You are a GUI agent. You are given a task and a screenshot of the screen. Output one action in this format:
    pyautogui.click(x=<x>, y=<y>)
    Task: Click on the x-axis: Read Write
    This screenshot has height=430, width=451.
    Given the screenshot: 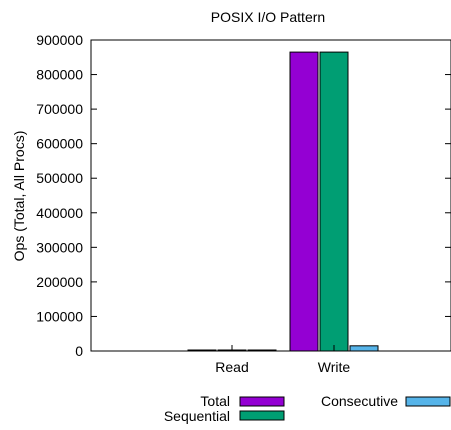 What is the action you would take?
    pyautogui.click(x=282, y=360)
    